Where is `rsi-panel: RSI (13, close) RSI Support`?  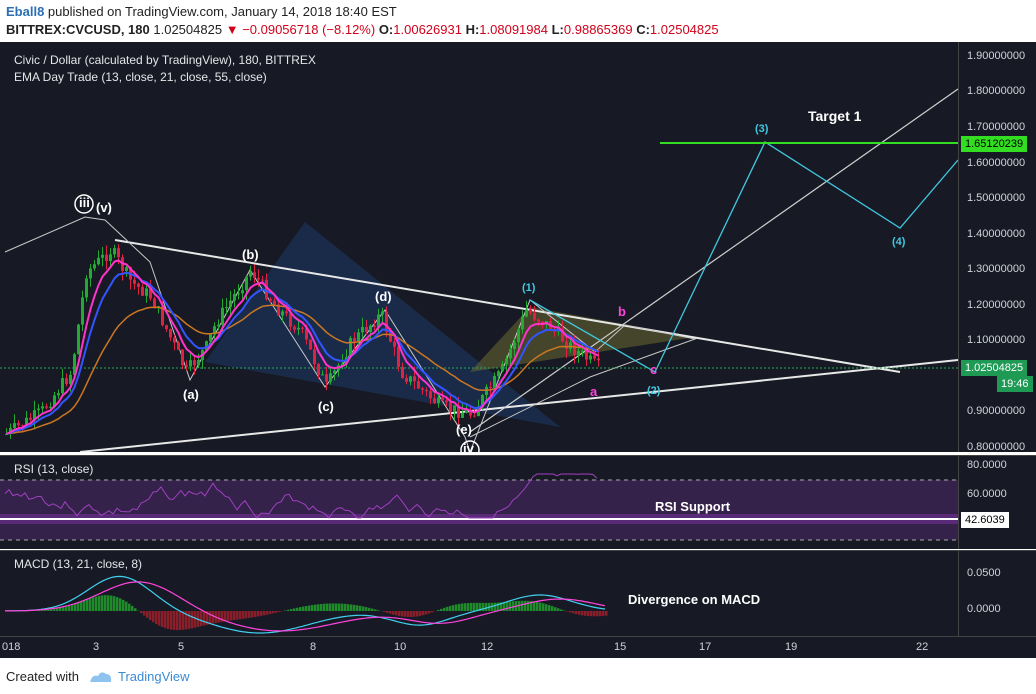
rsi-panel: RSI (13, close) RSI Support is located at coordinates (479, 502).